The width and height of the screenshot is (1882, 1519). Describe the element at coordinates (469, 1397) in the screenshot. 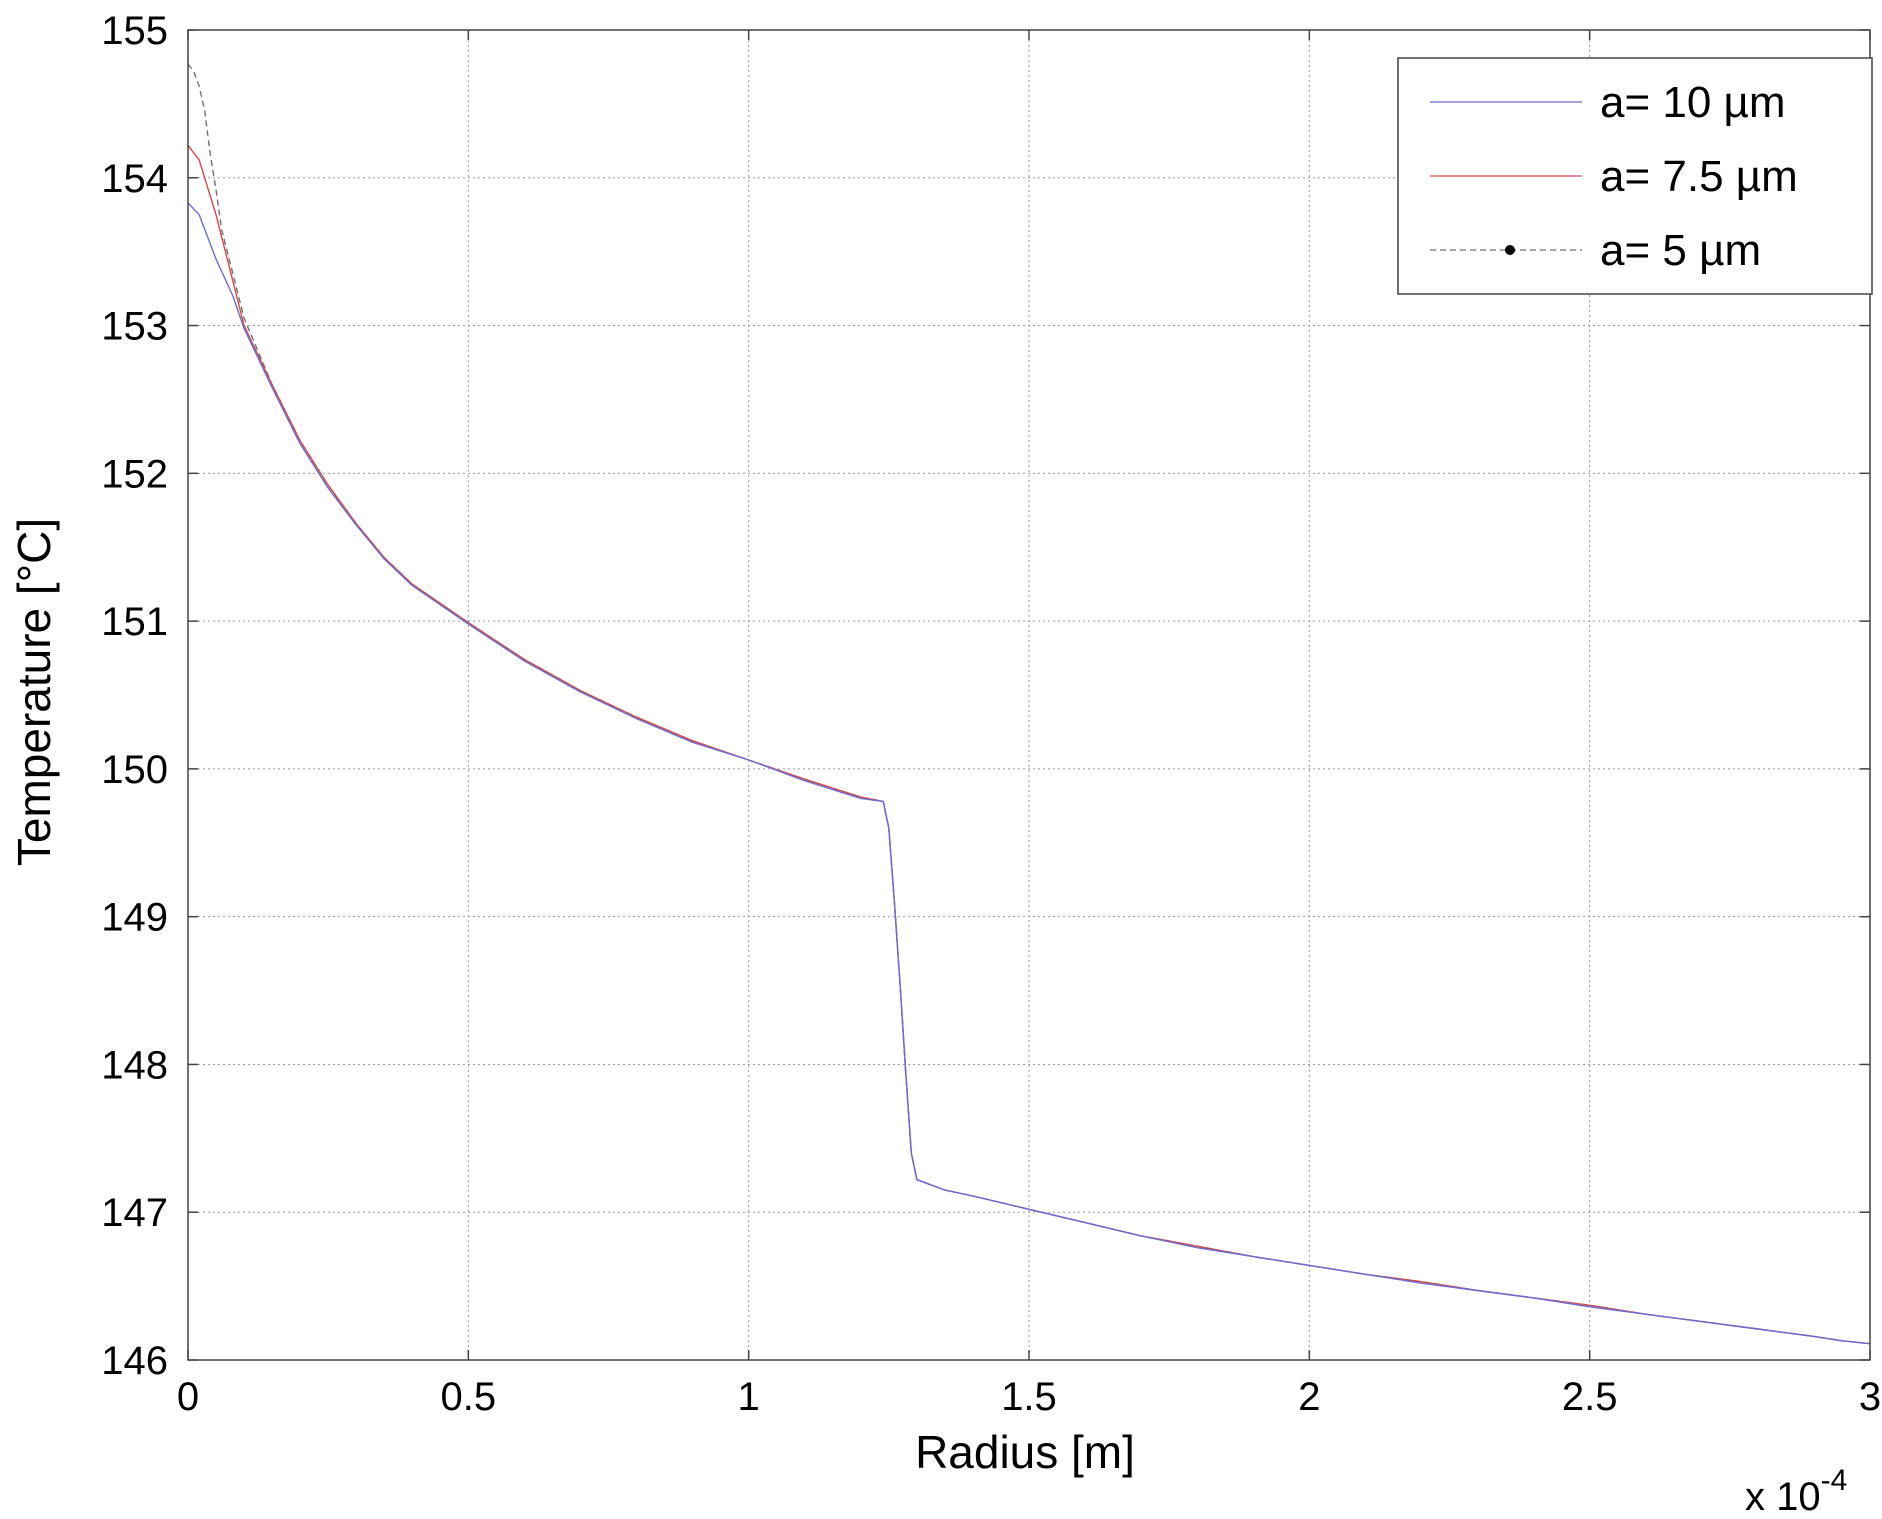

I see `x-tick-label: 0.5` at that location.